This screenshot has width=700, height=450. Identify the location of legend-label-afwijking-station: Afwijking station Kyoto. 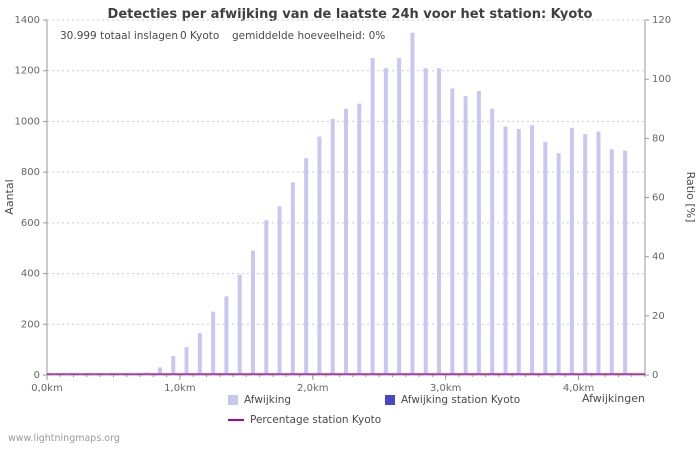
(461, 400).